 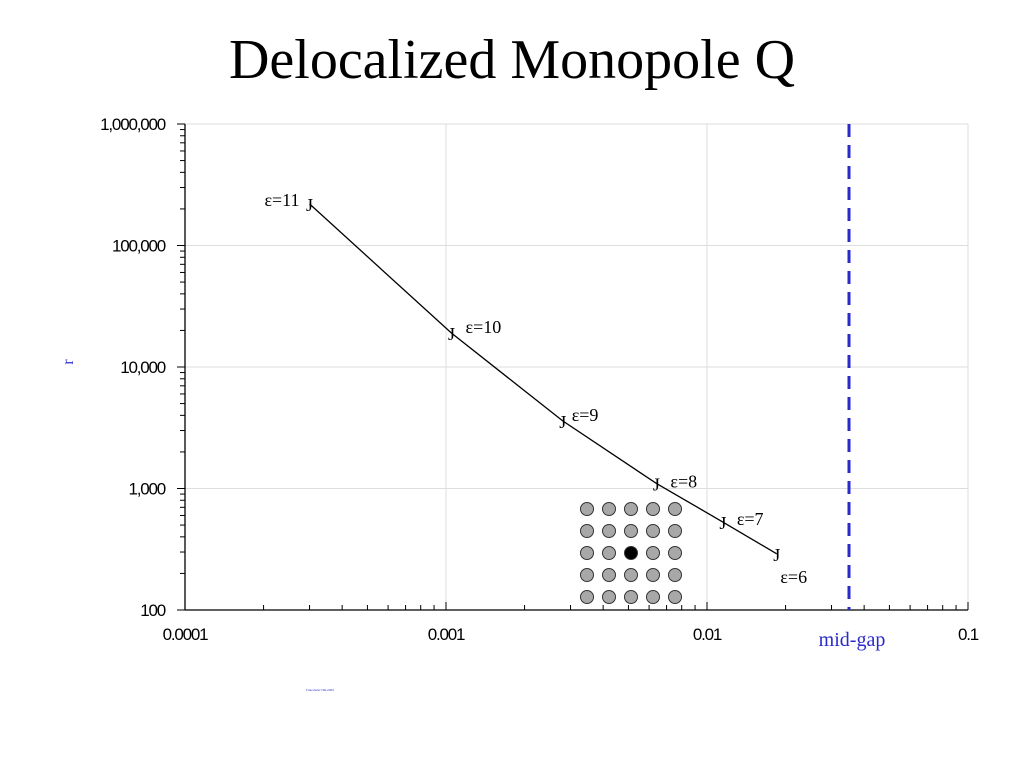 What do you see at coordinates (146, 489) in the screenshot?
I see `y-tick-label: 1,000` at bounding box center [146, 489].